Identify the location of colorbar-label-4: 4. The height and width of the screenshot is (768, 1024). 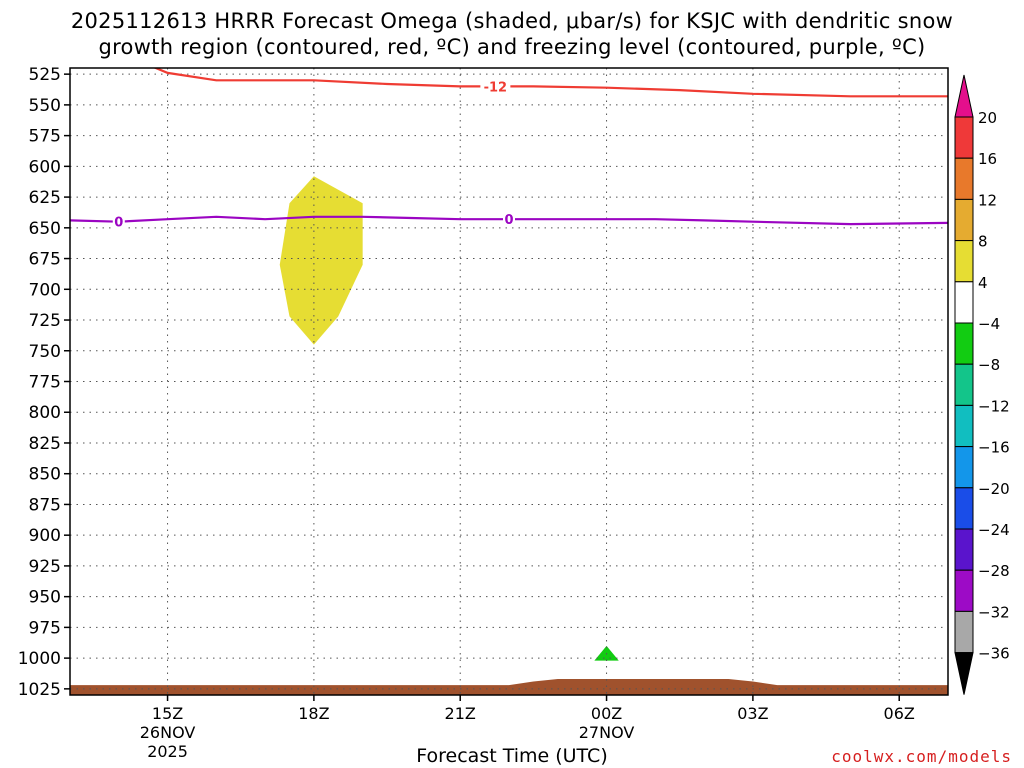
(983, 283).